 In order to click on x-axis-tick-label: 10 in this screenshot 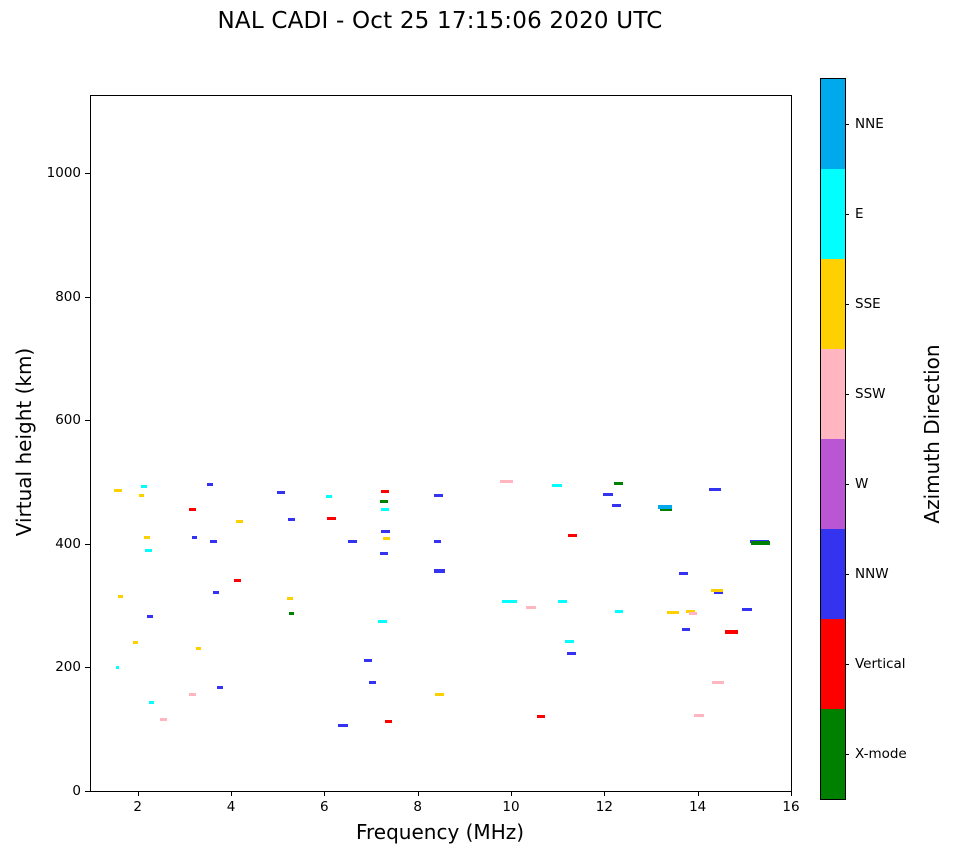, I will do `click(511, 807)`.